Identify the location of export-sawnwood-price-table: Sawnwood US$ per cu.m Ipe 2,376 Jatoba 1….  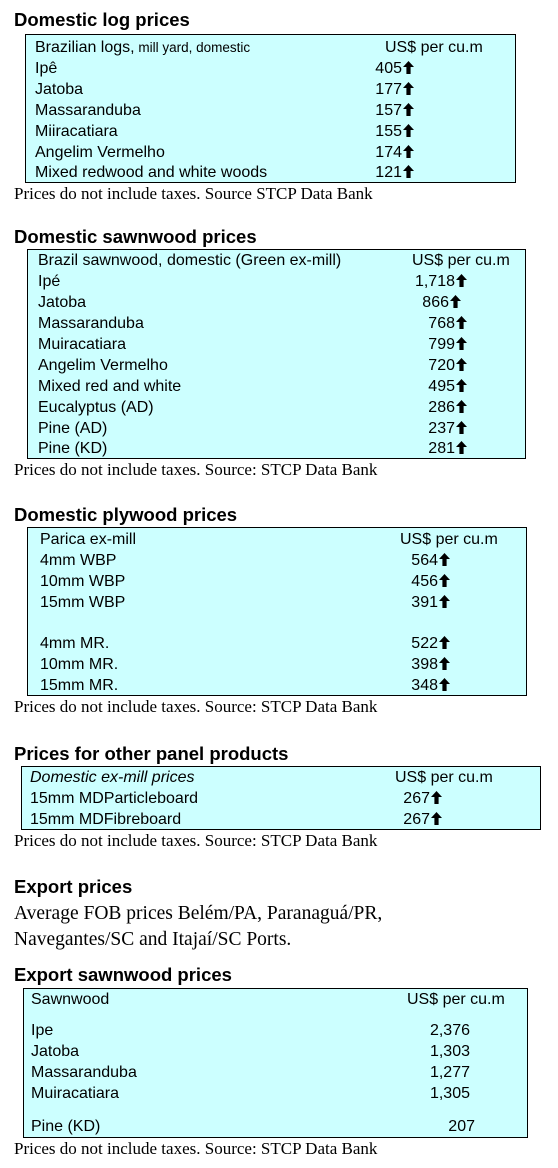
(275, 1063).